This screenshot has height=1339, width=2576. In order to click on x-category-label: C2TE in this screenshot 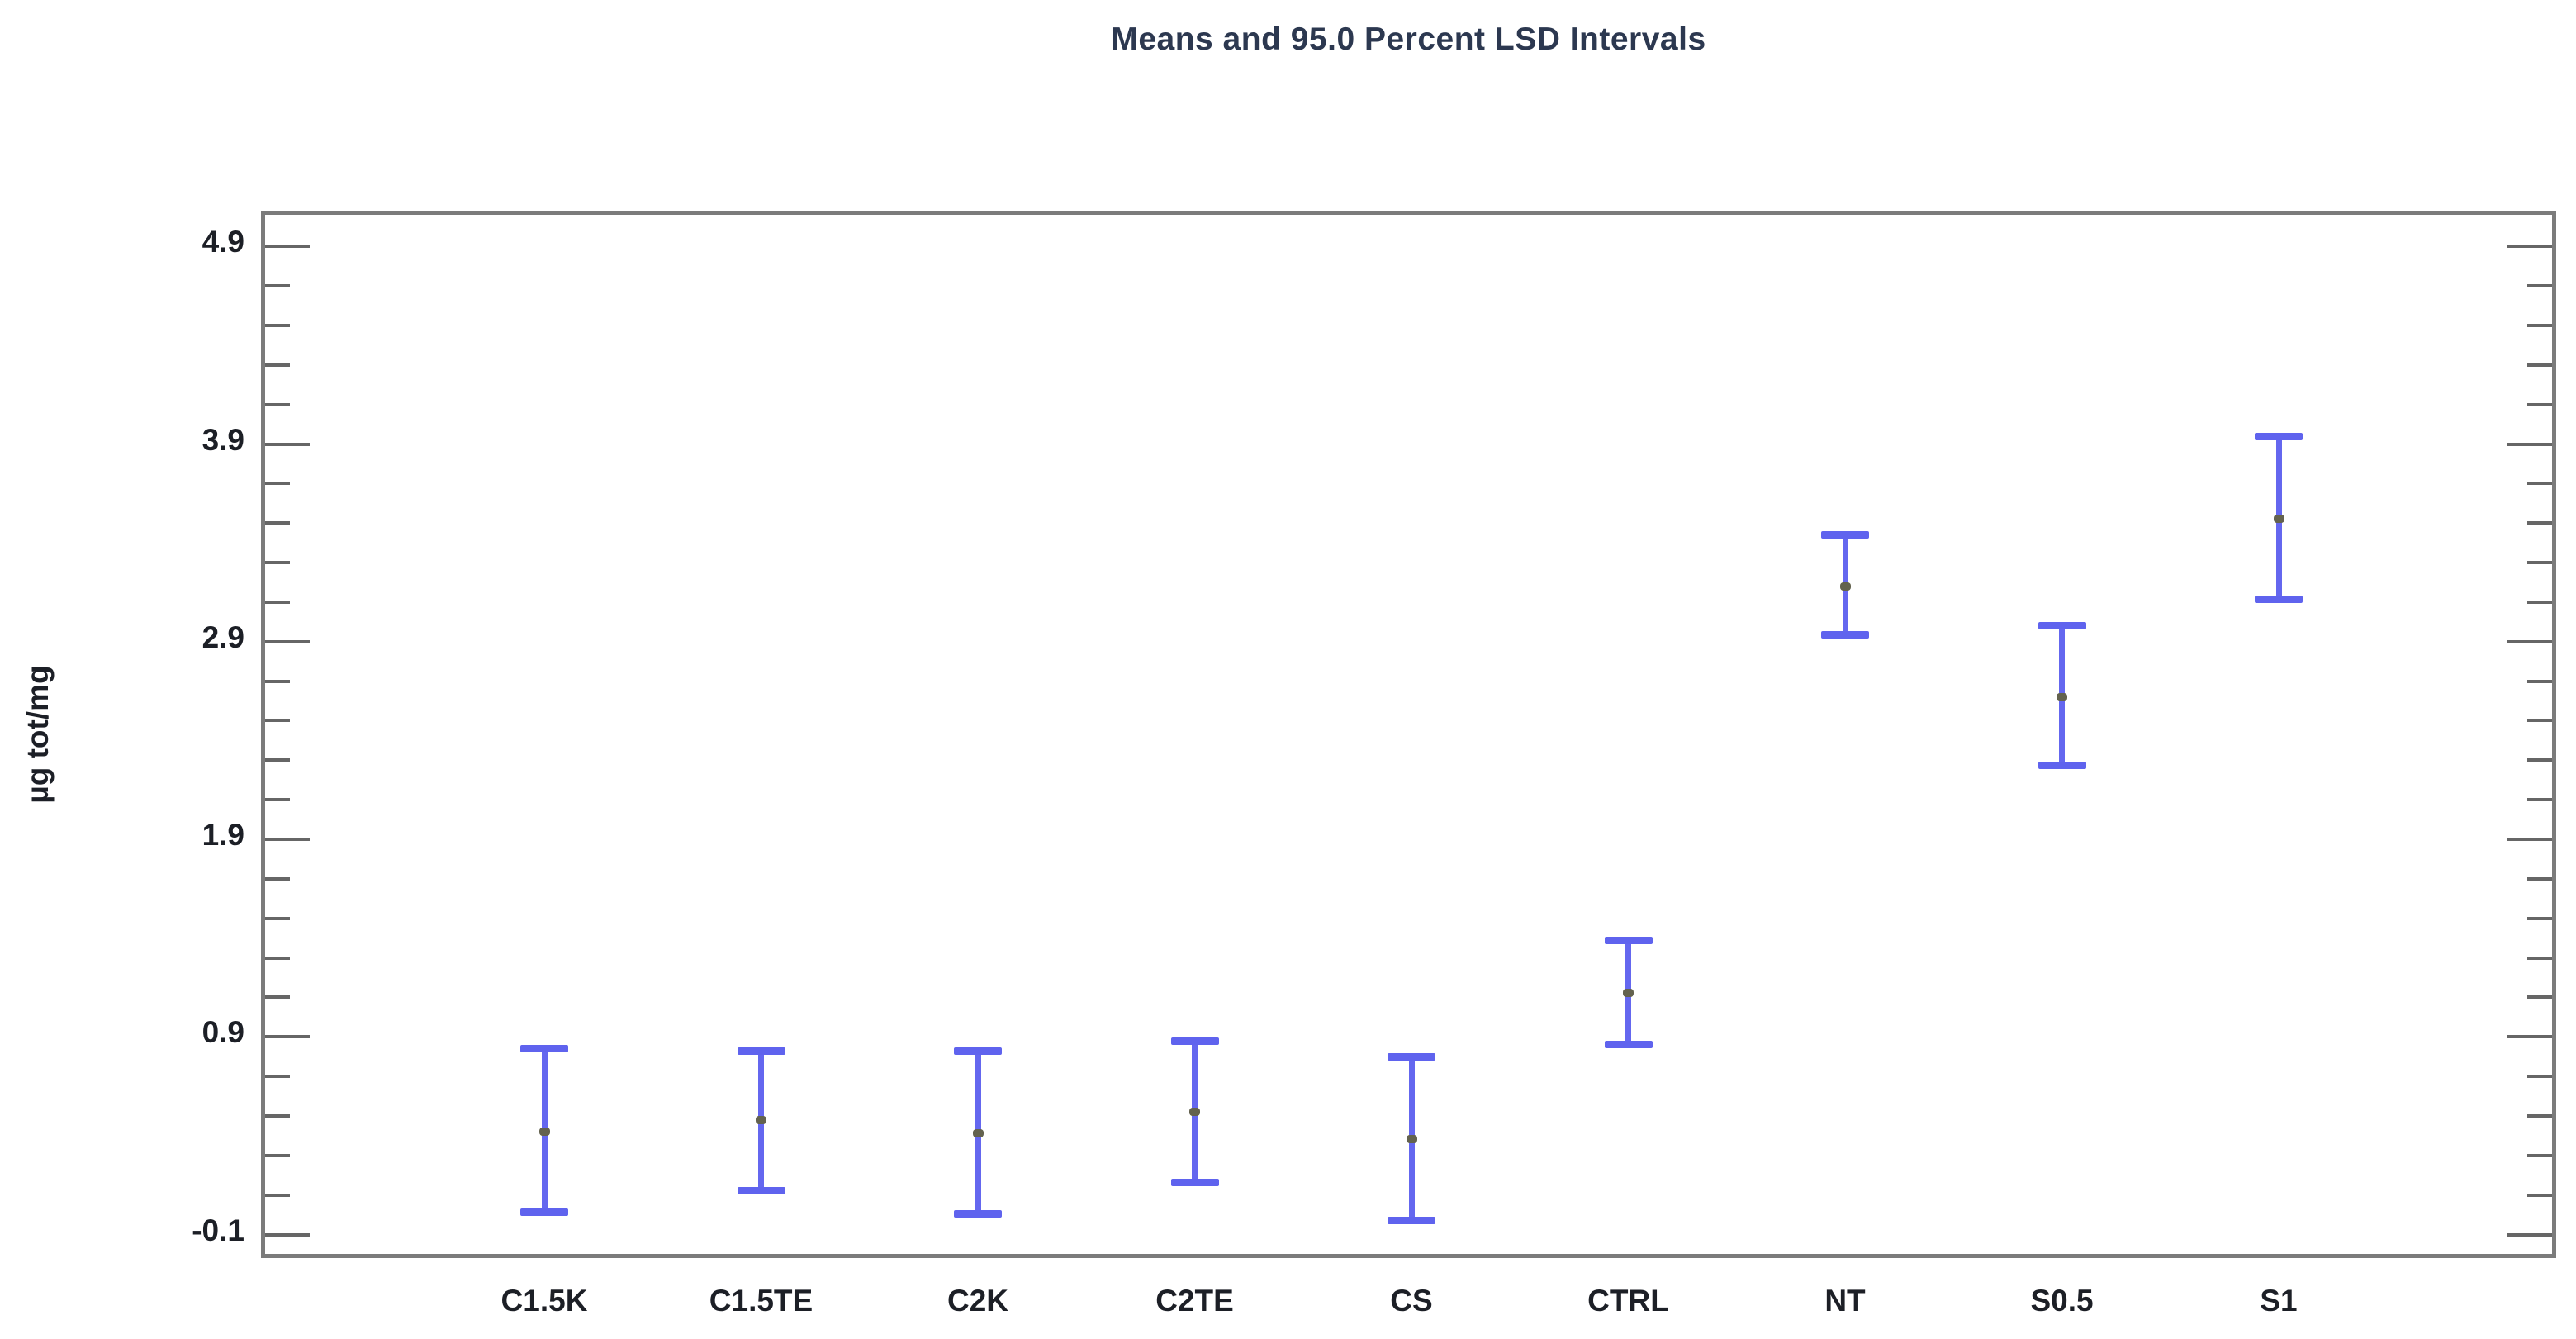, I will do `click(1194, 1301)`.